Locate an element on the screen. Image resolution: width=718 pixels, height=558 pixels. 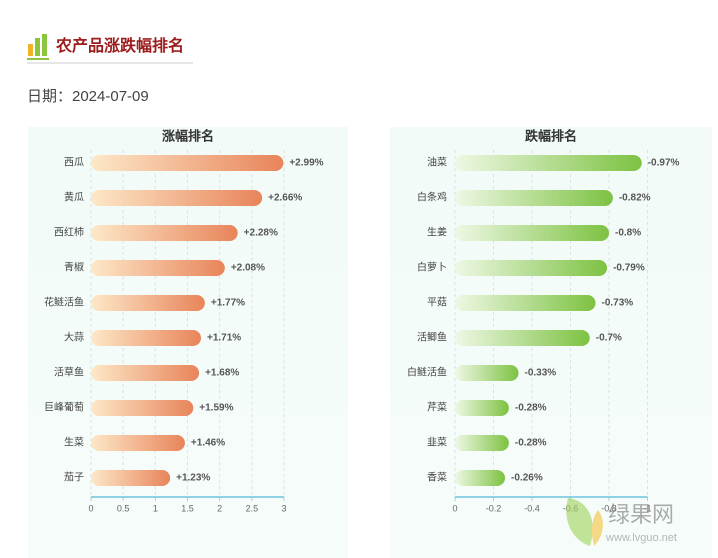
category-label: 韭菜 is located at coordinates (437, 443).